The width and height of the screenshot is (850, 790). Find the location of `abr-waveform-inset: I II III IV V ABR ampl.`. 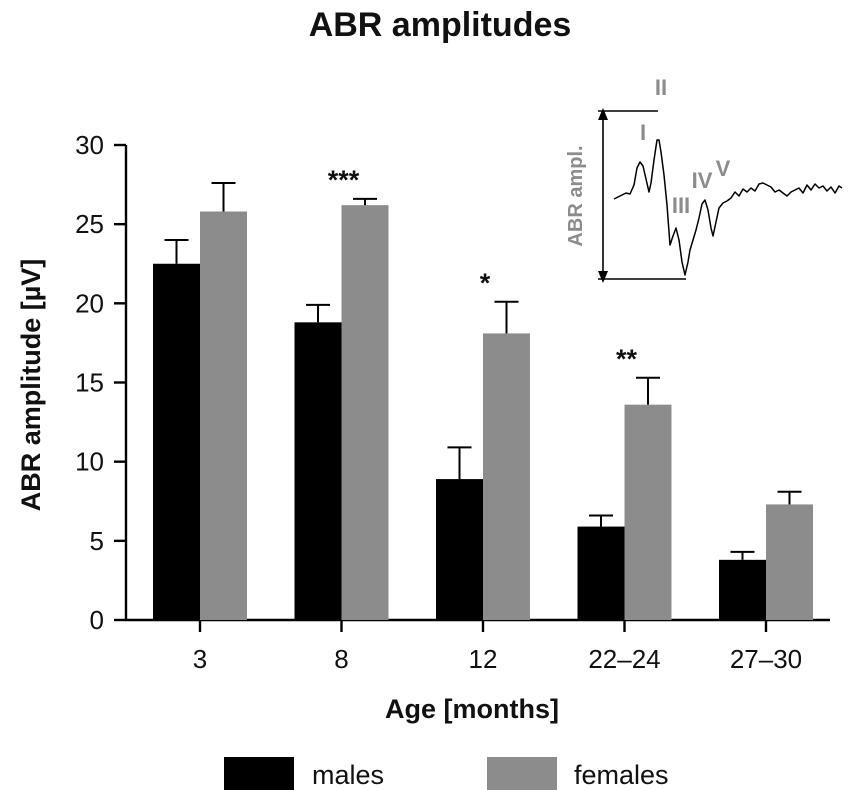

abr-waveform-inset: I II III IV V ABR ampl. is located at coordinates (704, 179).